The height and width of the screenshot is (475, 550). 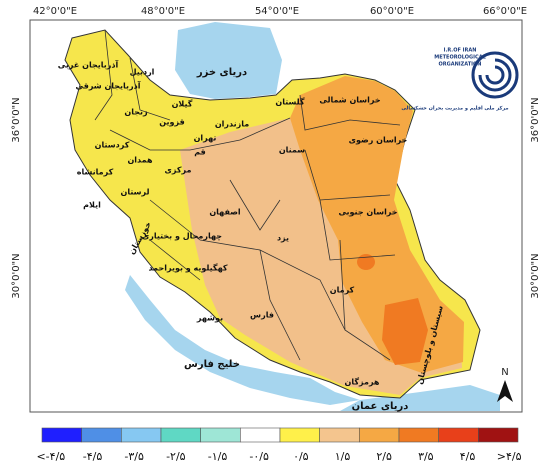 I want to click on region-label: یزد, so click(x=283, y=238).